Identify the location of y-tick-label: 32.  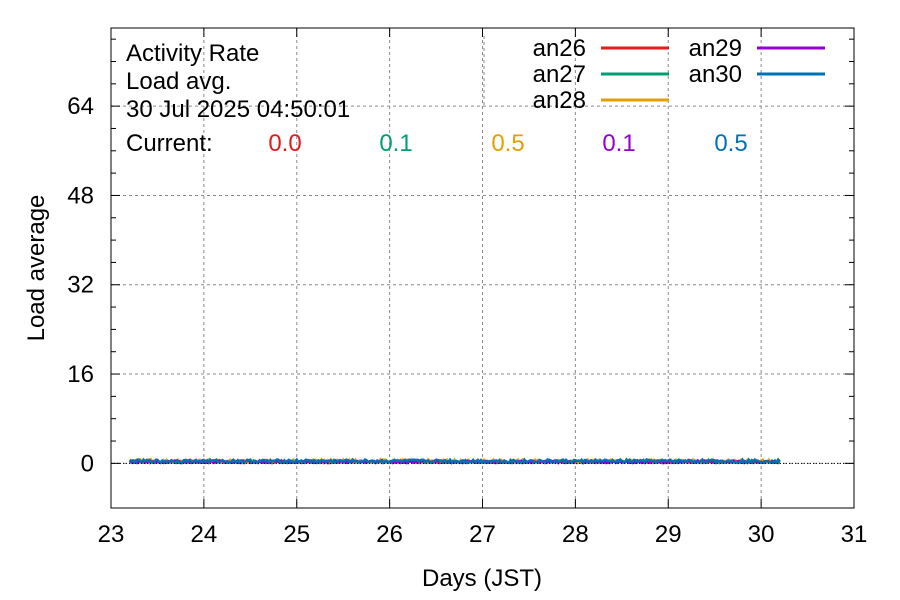
(80, 285).